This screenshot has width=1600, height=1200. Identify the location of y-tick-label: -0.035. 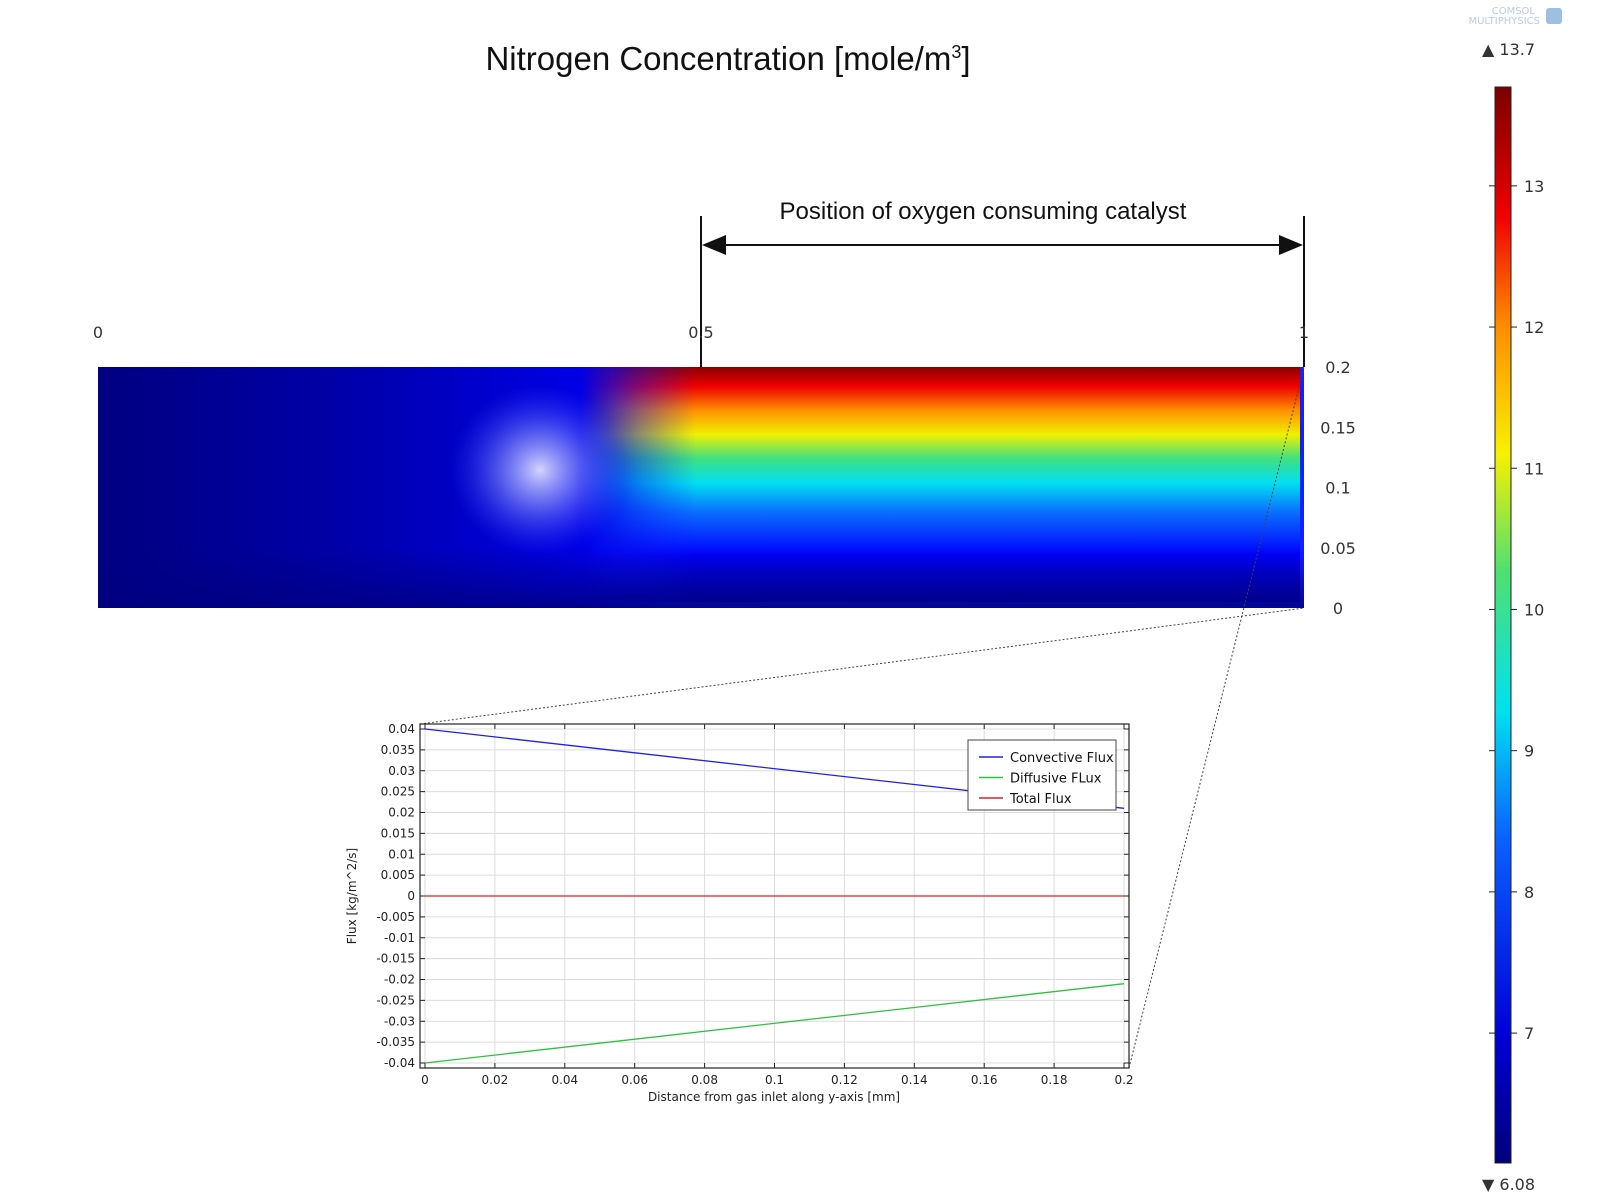
(395, 1042).